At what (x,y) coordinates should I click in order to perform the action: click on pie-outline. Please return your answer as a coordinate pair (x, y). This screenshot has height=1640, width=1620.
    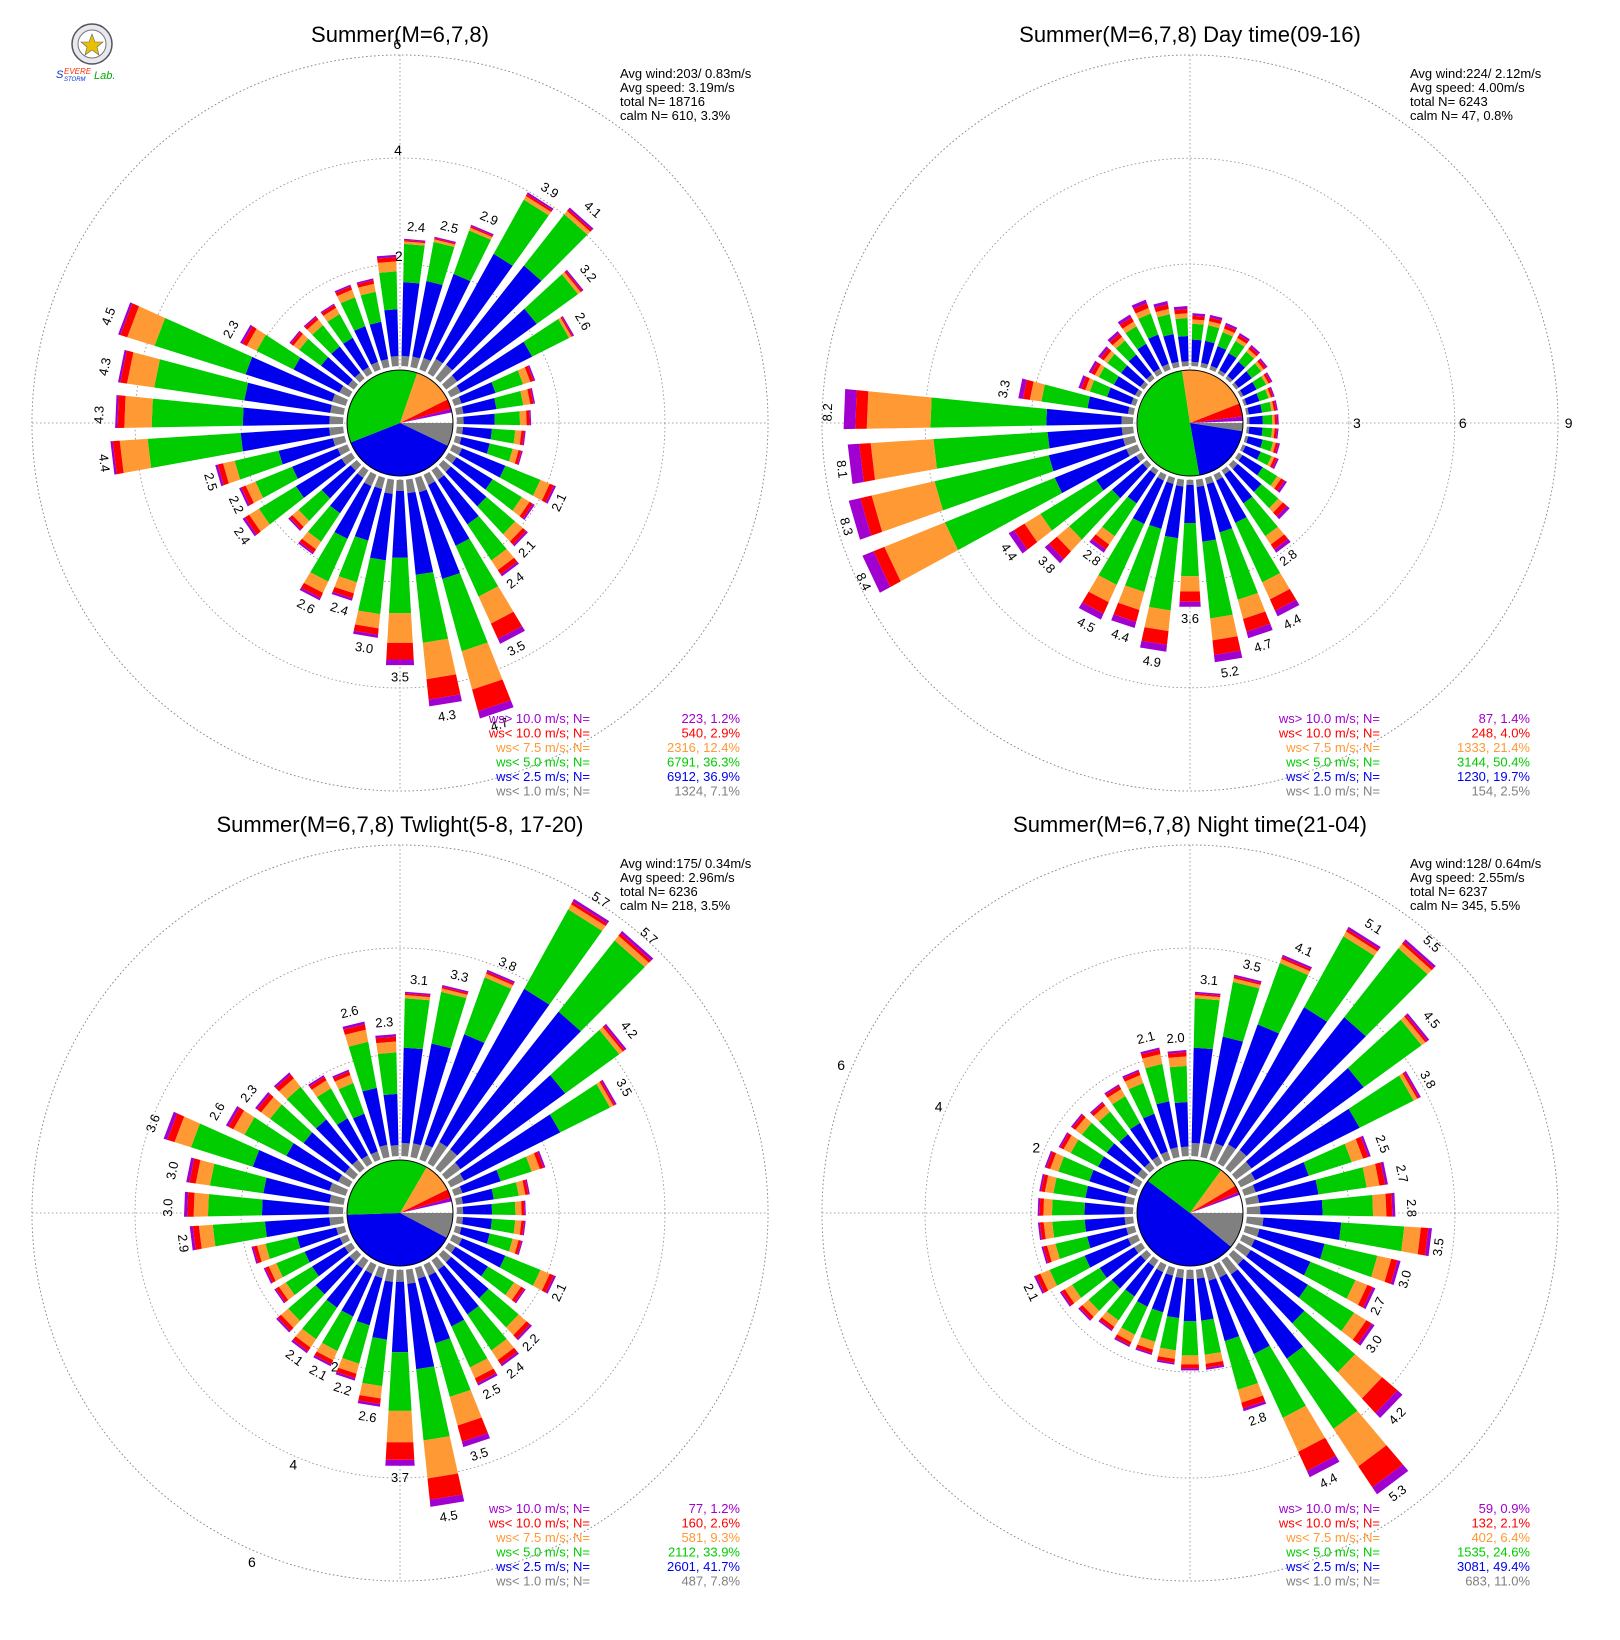
    Looking at the image, I should click on (400, 1213).